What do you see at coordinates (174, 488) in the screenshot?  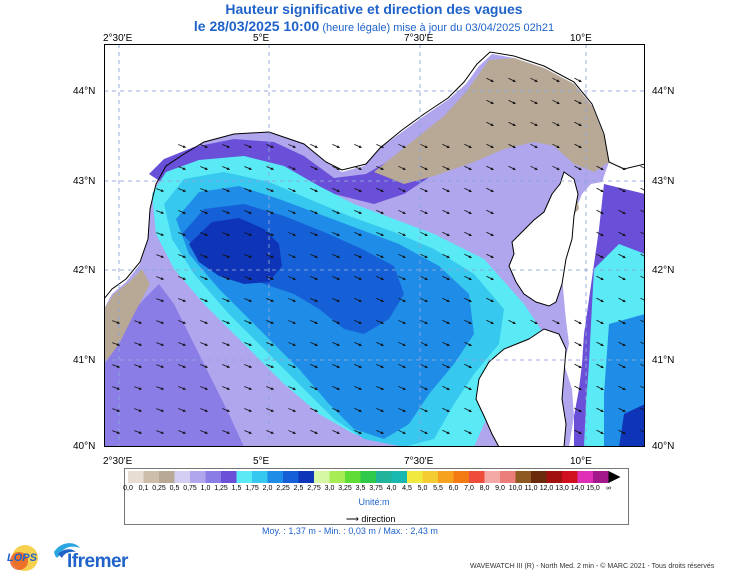 I see `scale-label: 0,5` at bounding box center [174, 488].